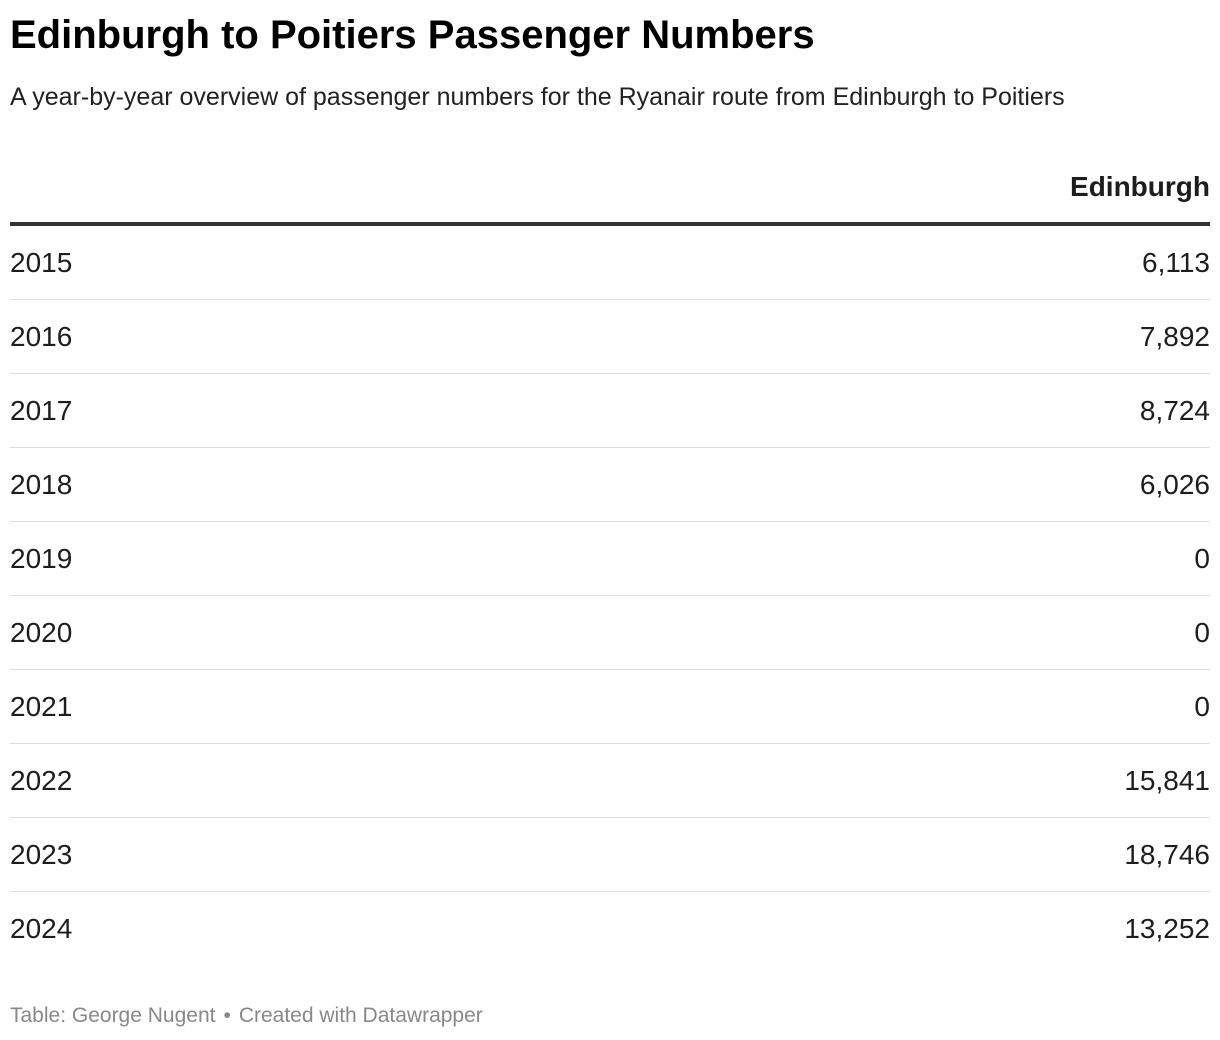 The width and height of the screenshot is (1220, 1040). Describe the element at coordinates (41, 780) in the screenshot. I see `year-cell: 2022` at that location.